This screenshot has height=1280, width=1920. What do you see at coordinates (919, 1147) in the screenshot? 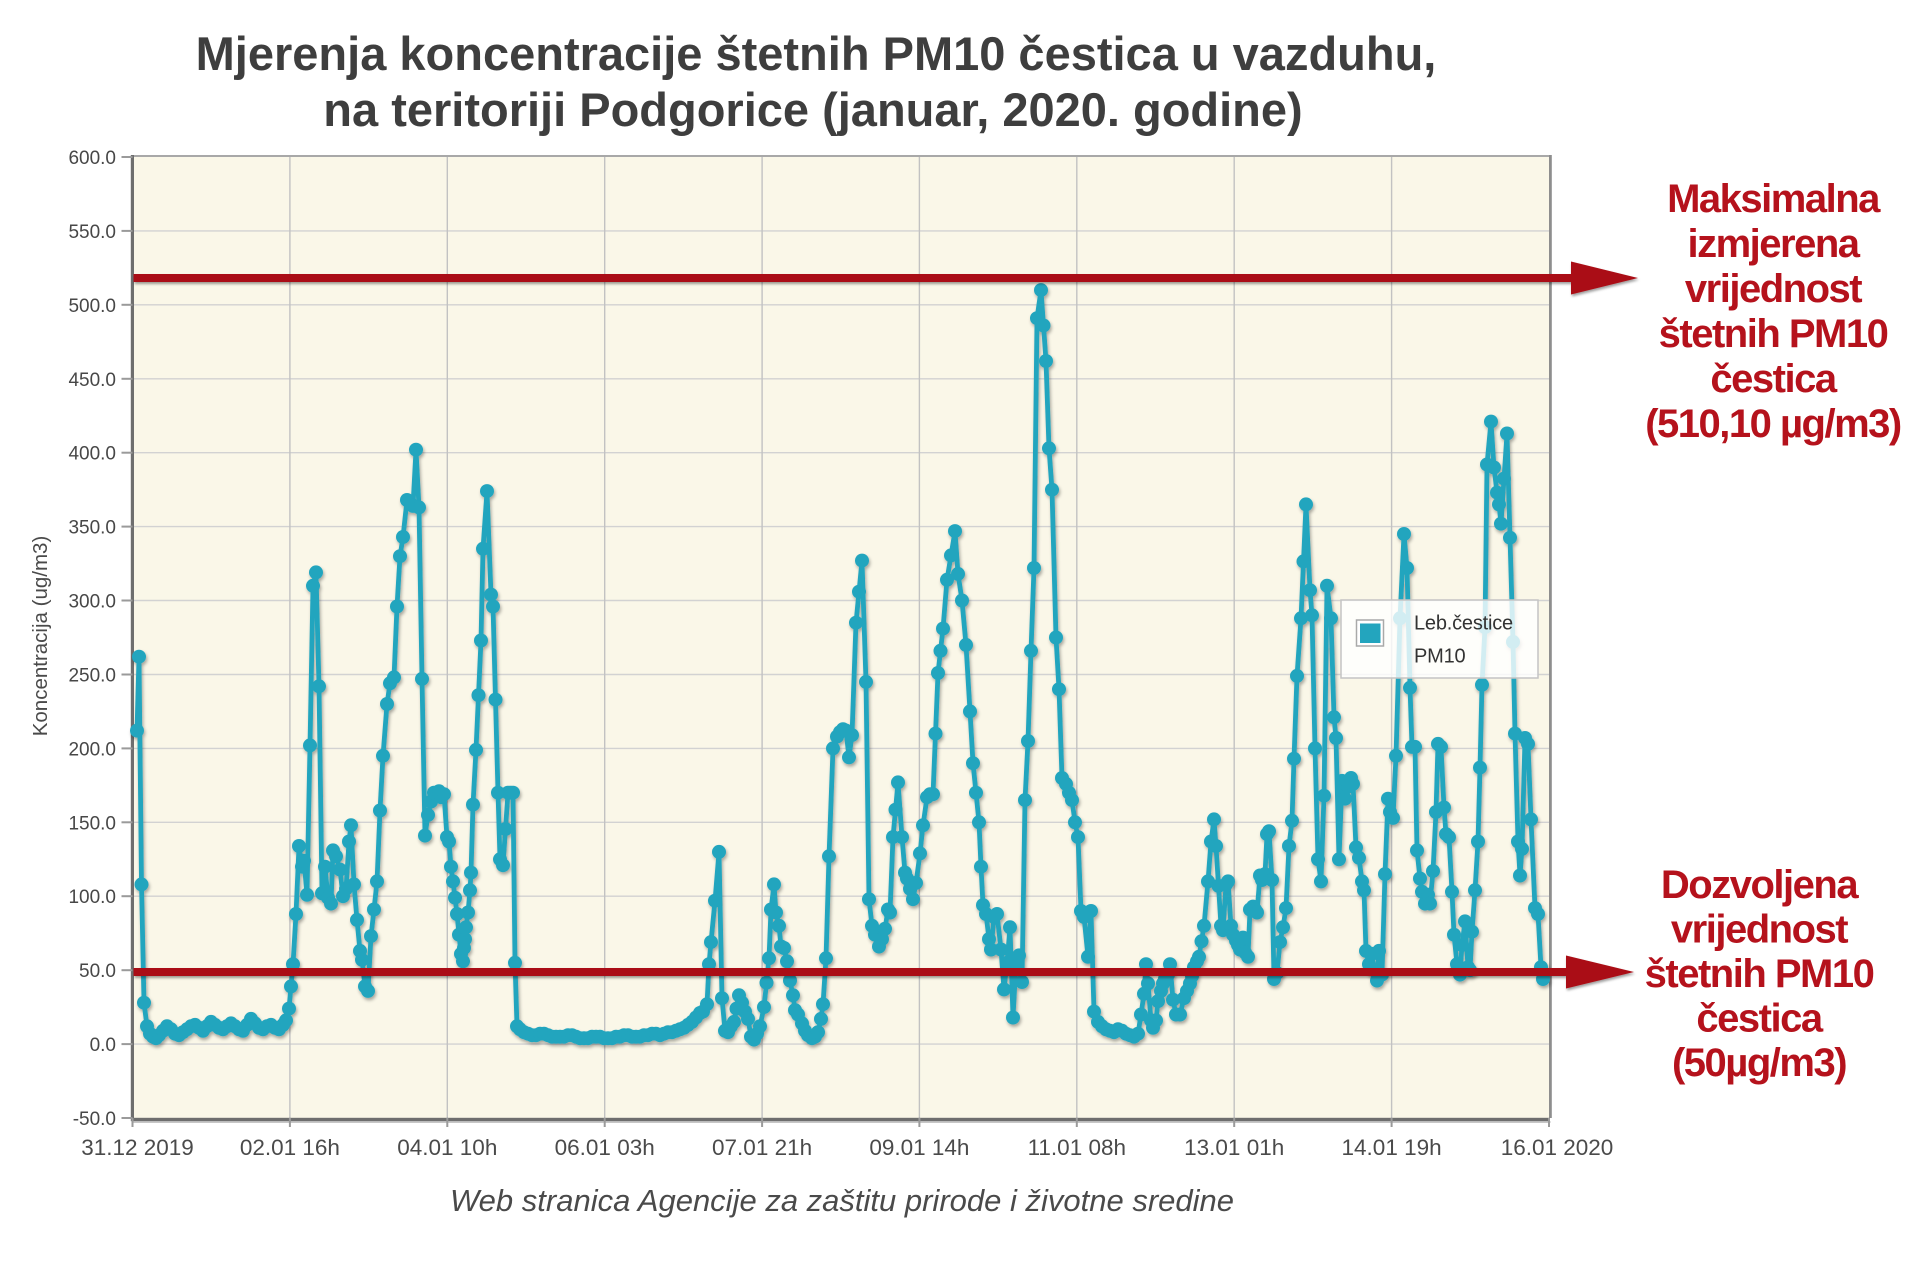
I see `svg-text: 09.01 14h` at bounding box center [919, 1147].